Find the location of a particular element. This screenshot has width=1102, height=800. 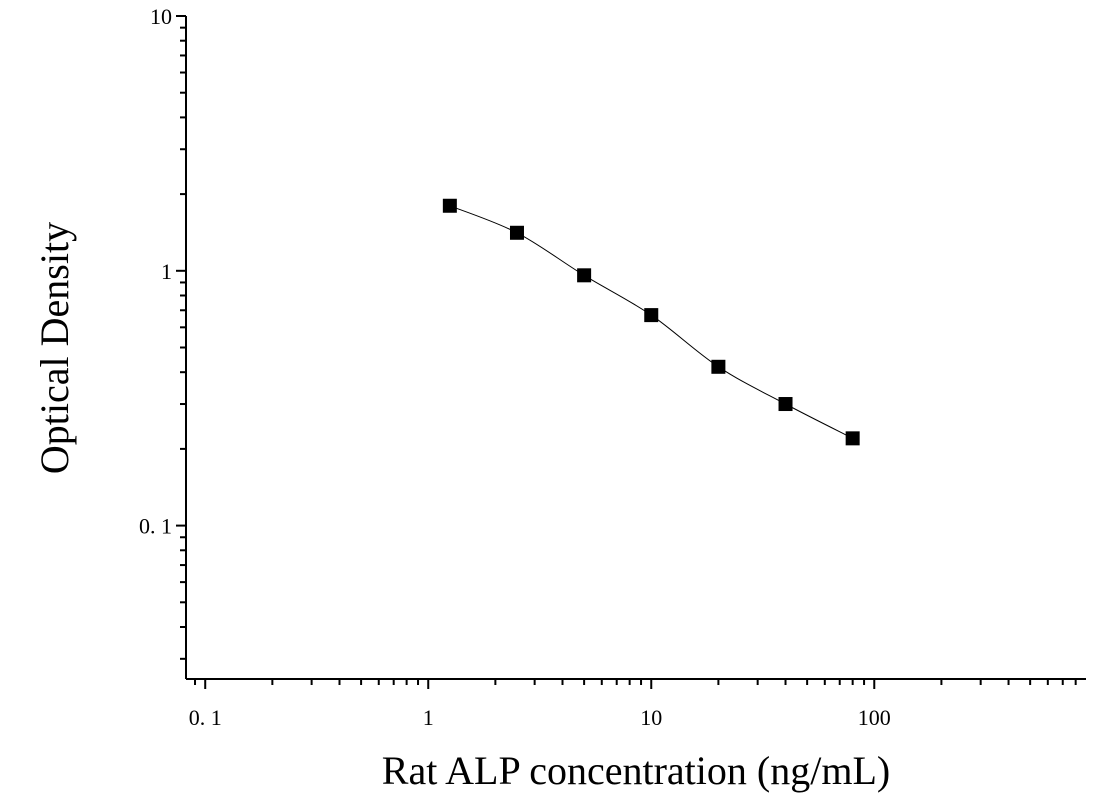

x-axis-tick-labels: 0. 1 1 10 100 is located at coordinates (540, 717).